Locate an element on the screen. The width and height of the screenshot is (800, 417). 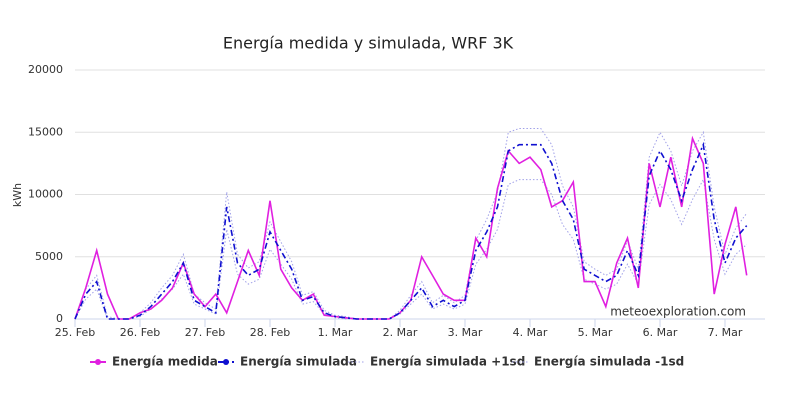
y-axis-label: kWh is located at coordinates (17, 195).